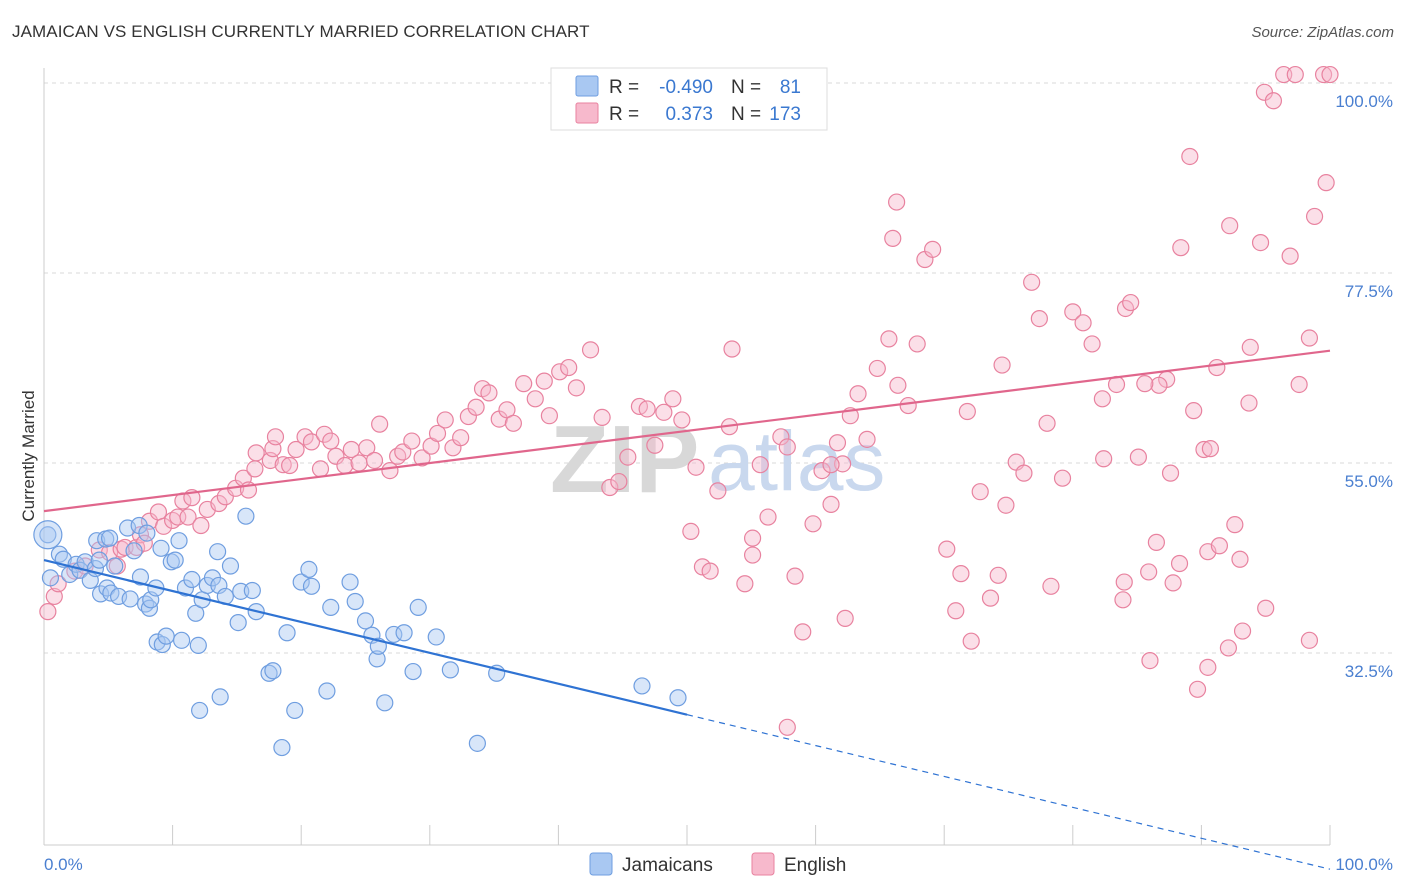  What do you see at coordinates (587, 86) in the screenshot?
I see `legend-swatch-blue` at bounding box center [587, 86].